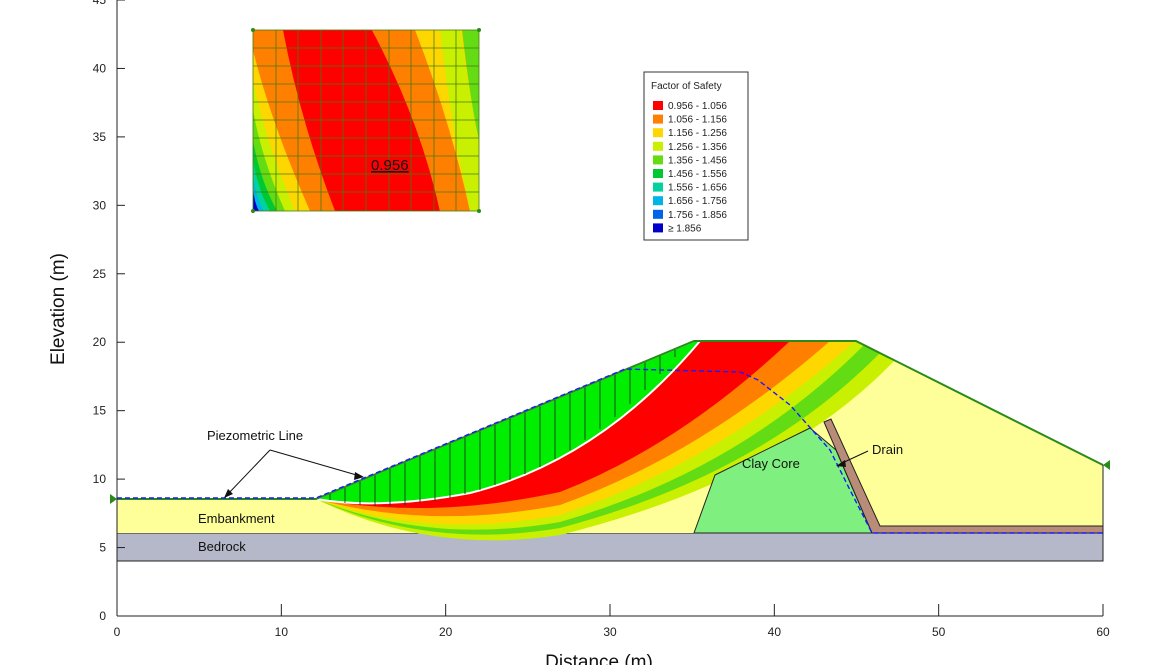  I want to click on drain-label: Drain, so click(887, 449).